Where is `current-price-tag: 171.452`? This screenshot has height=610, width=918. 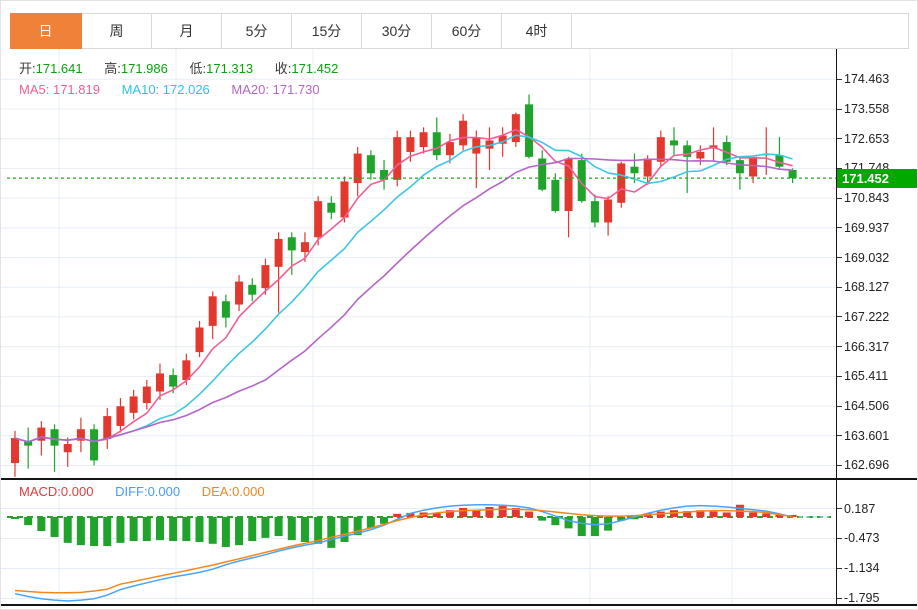 current-price-tag: 171.452 is located at coordinates (877, 178).